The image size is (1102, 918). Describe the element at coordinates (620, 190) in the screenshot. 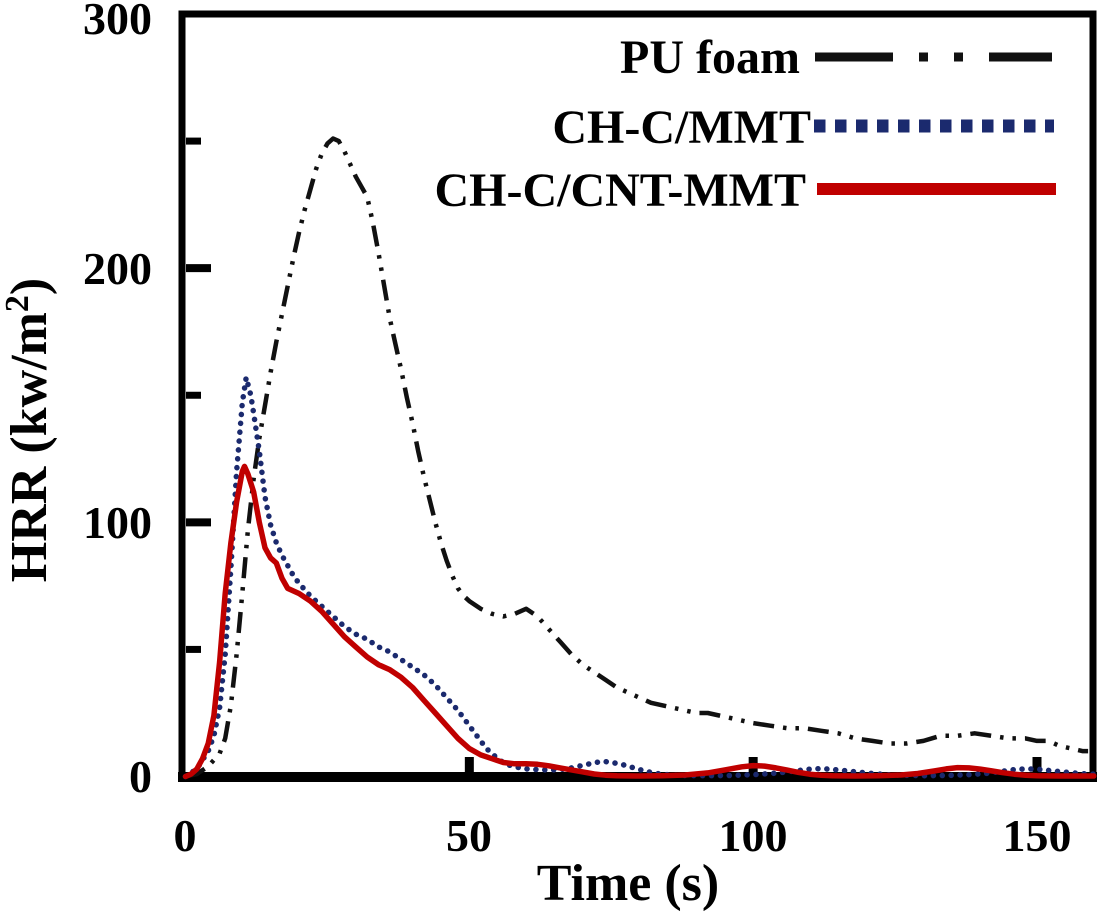

I see `legend-label-ch-c-cnt-mmt: CH-C/CNT-MMT` at that location.